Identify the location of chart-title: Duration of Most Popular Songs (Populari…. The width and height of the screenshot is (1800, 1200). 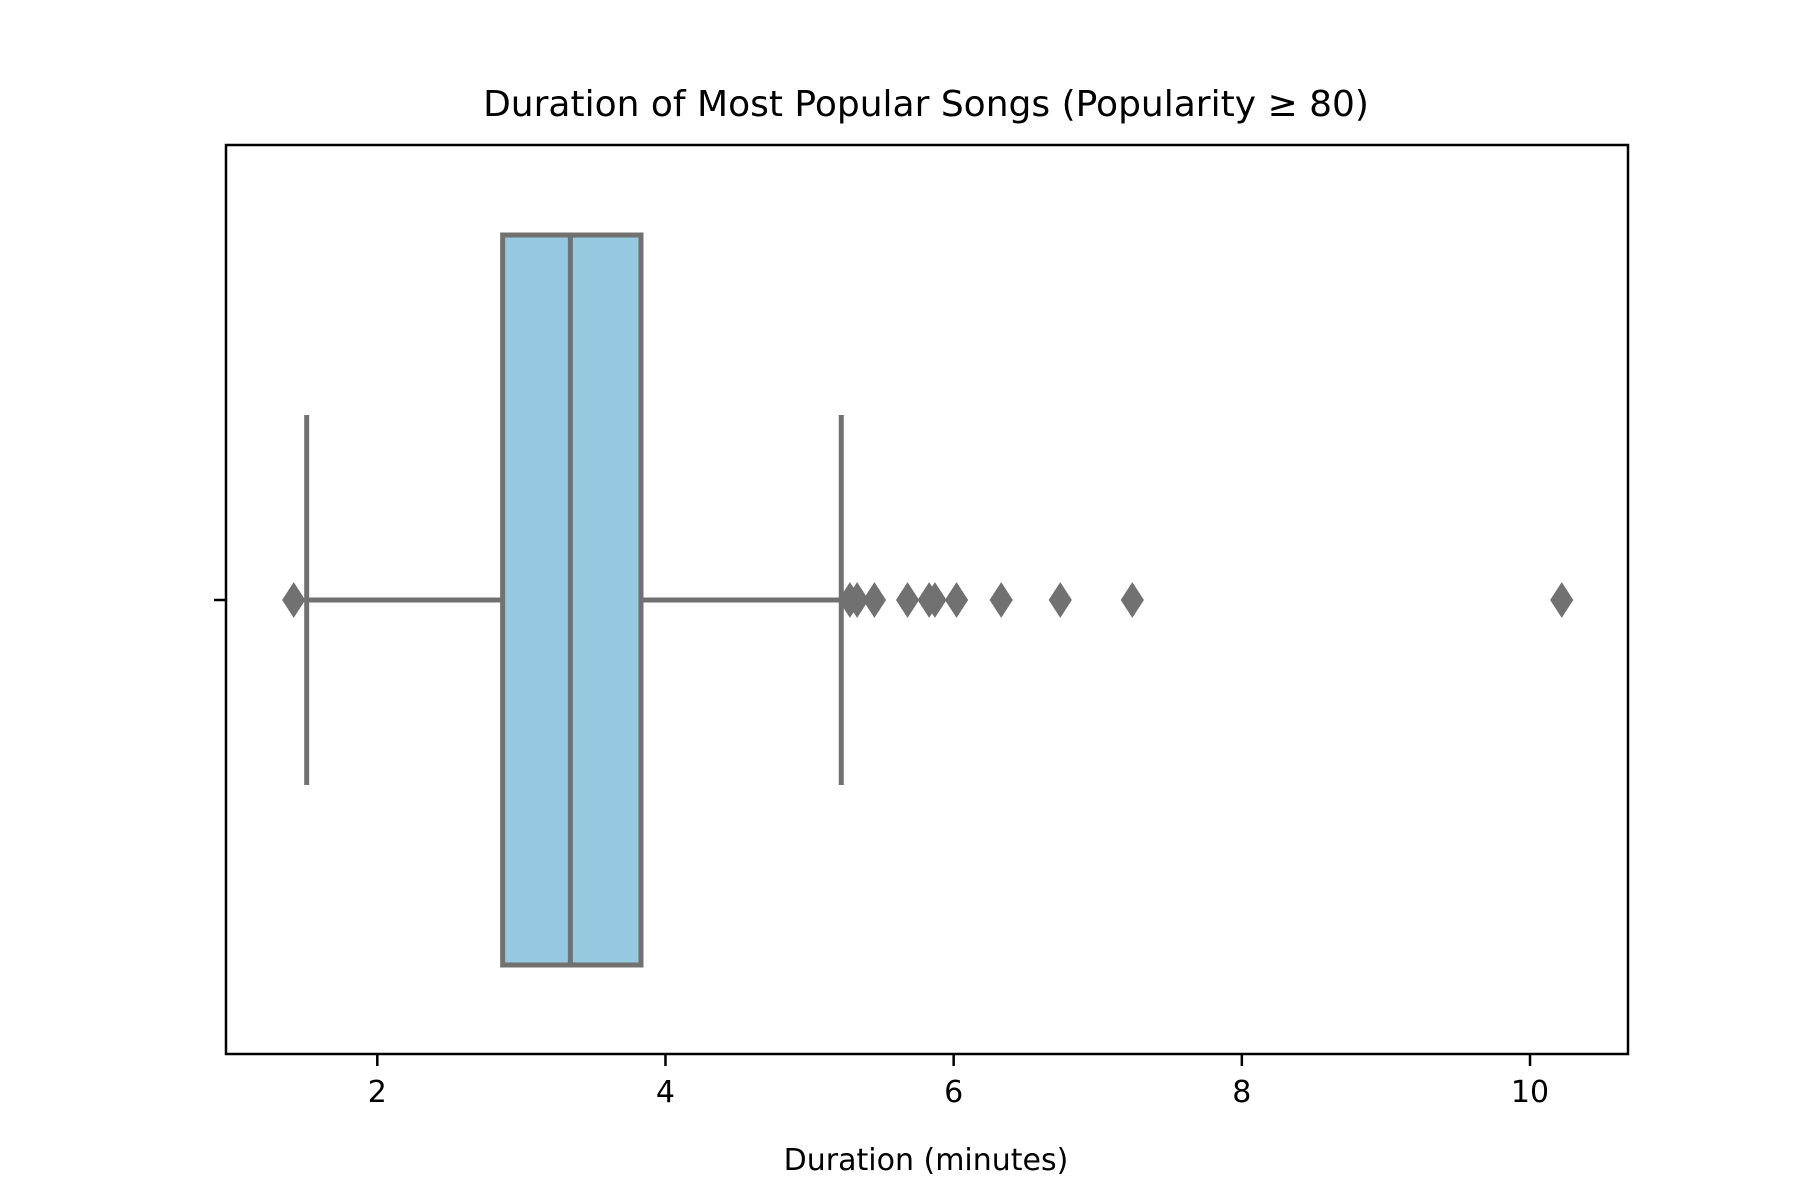
(926, 104).